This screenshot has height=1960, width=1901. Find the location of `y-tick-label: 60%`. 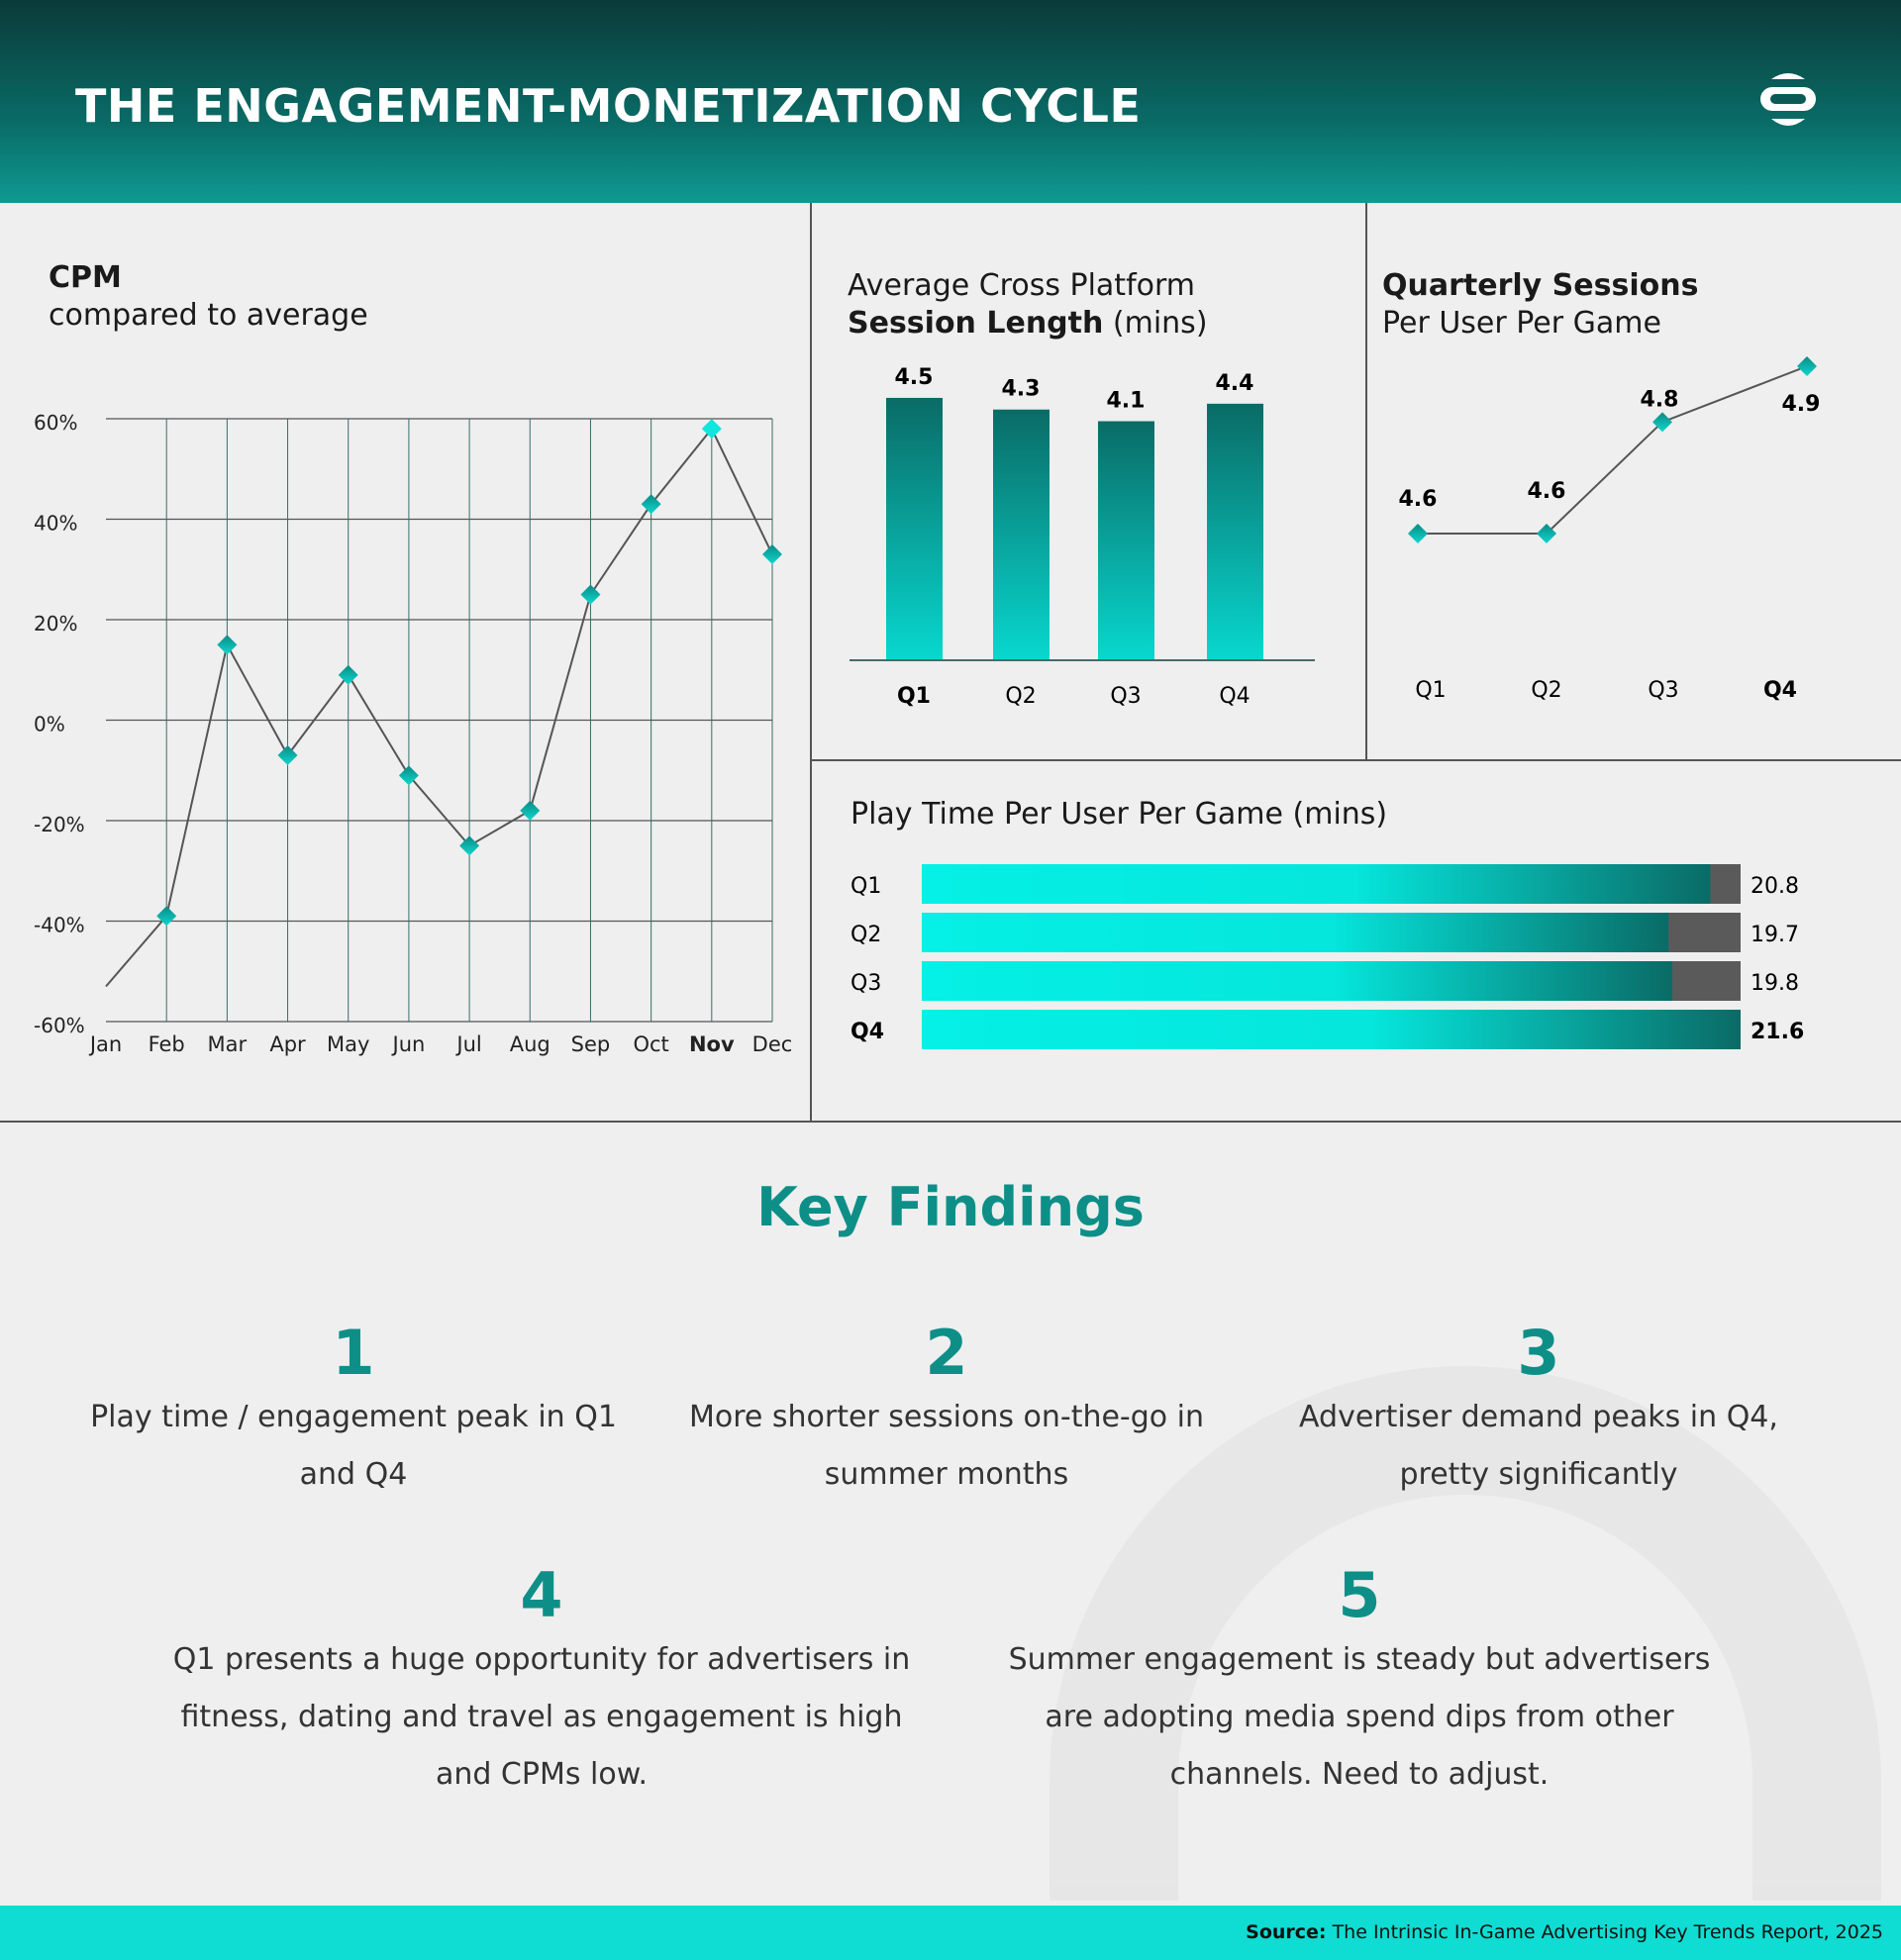

y-tick-label: 60% is located at coordinates (55, 423).